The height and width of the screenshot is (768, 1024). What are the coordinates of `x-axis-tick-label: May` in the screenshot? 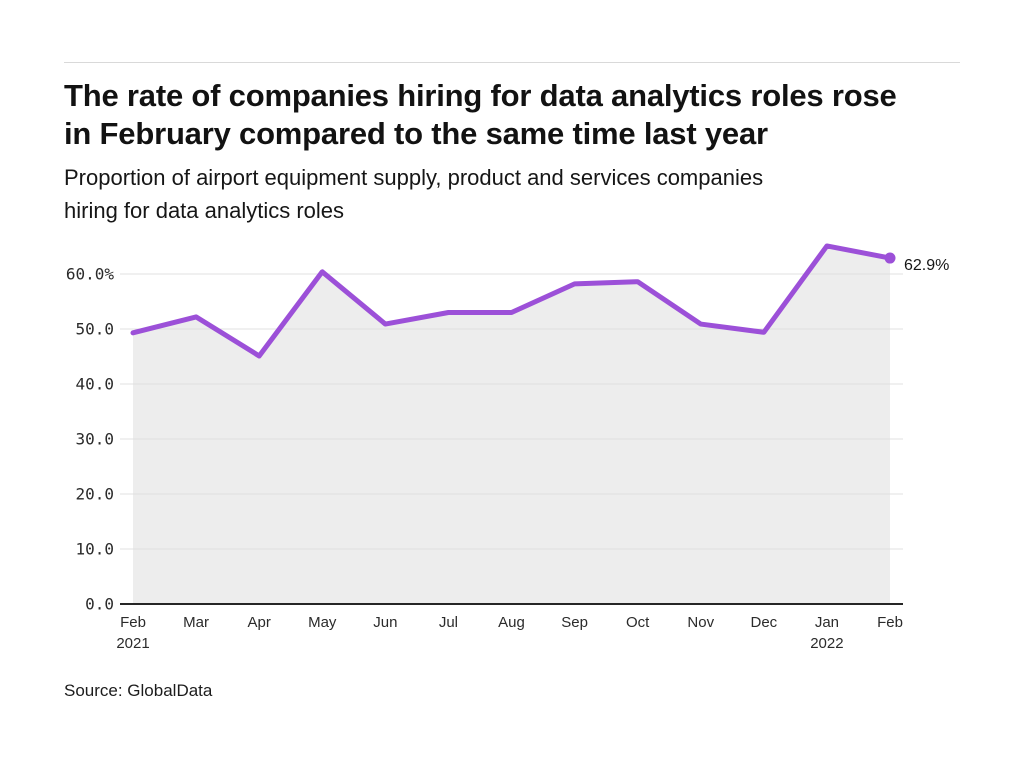 It's located at (322, 622).